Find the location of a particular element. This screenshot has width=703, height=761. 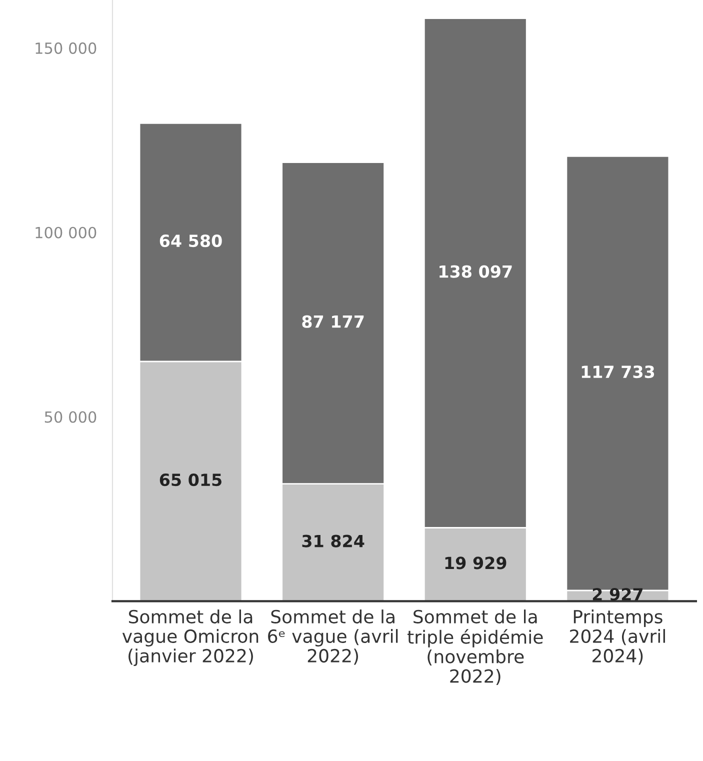

x-tick-label: Sommet de la 6ᵉ vague (avril 2022) is located at coordinates (333, 637).